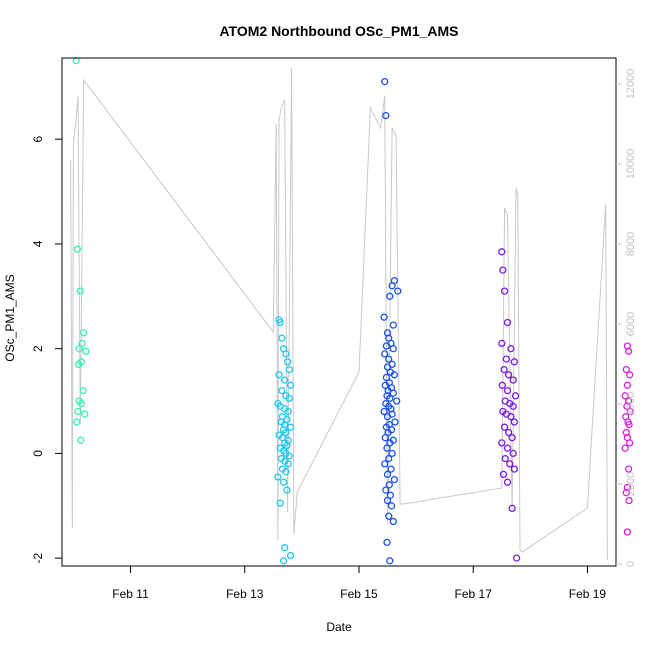 Image resolution: width=650 pixels, height=650 pixels. Describe the element at coordinates (626, 318) in the screenshot. I see `secondary-y-axis: 0 2000 4000 6000 8000 10000 12000` at that location.